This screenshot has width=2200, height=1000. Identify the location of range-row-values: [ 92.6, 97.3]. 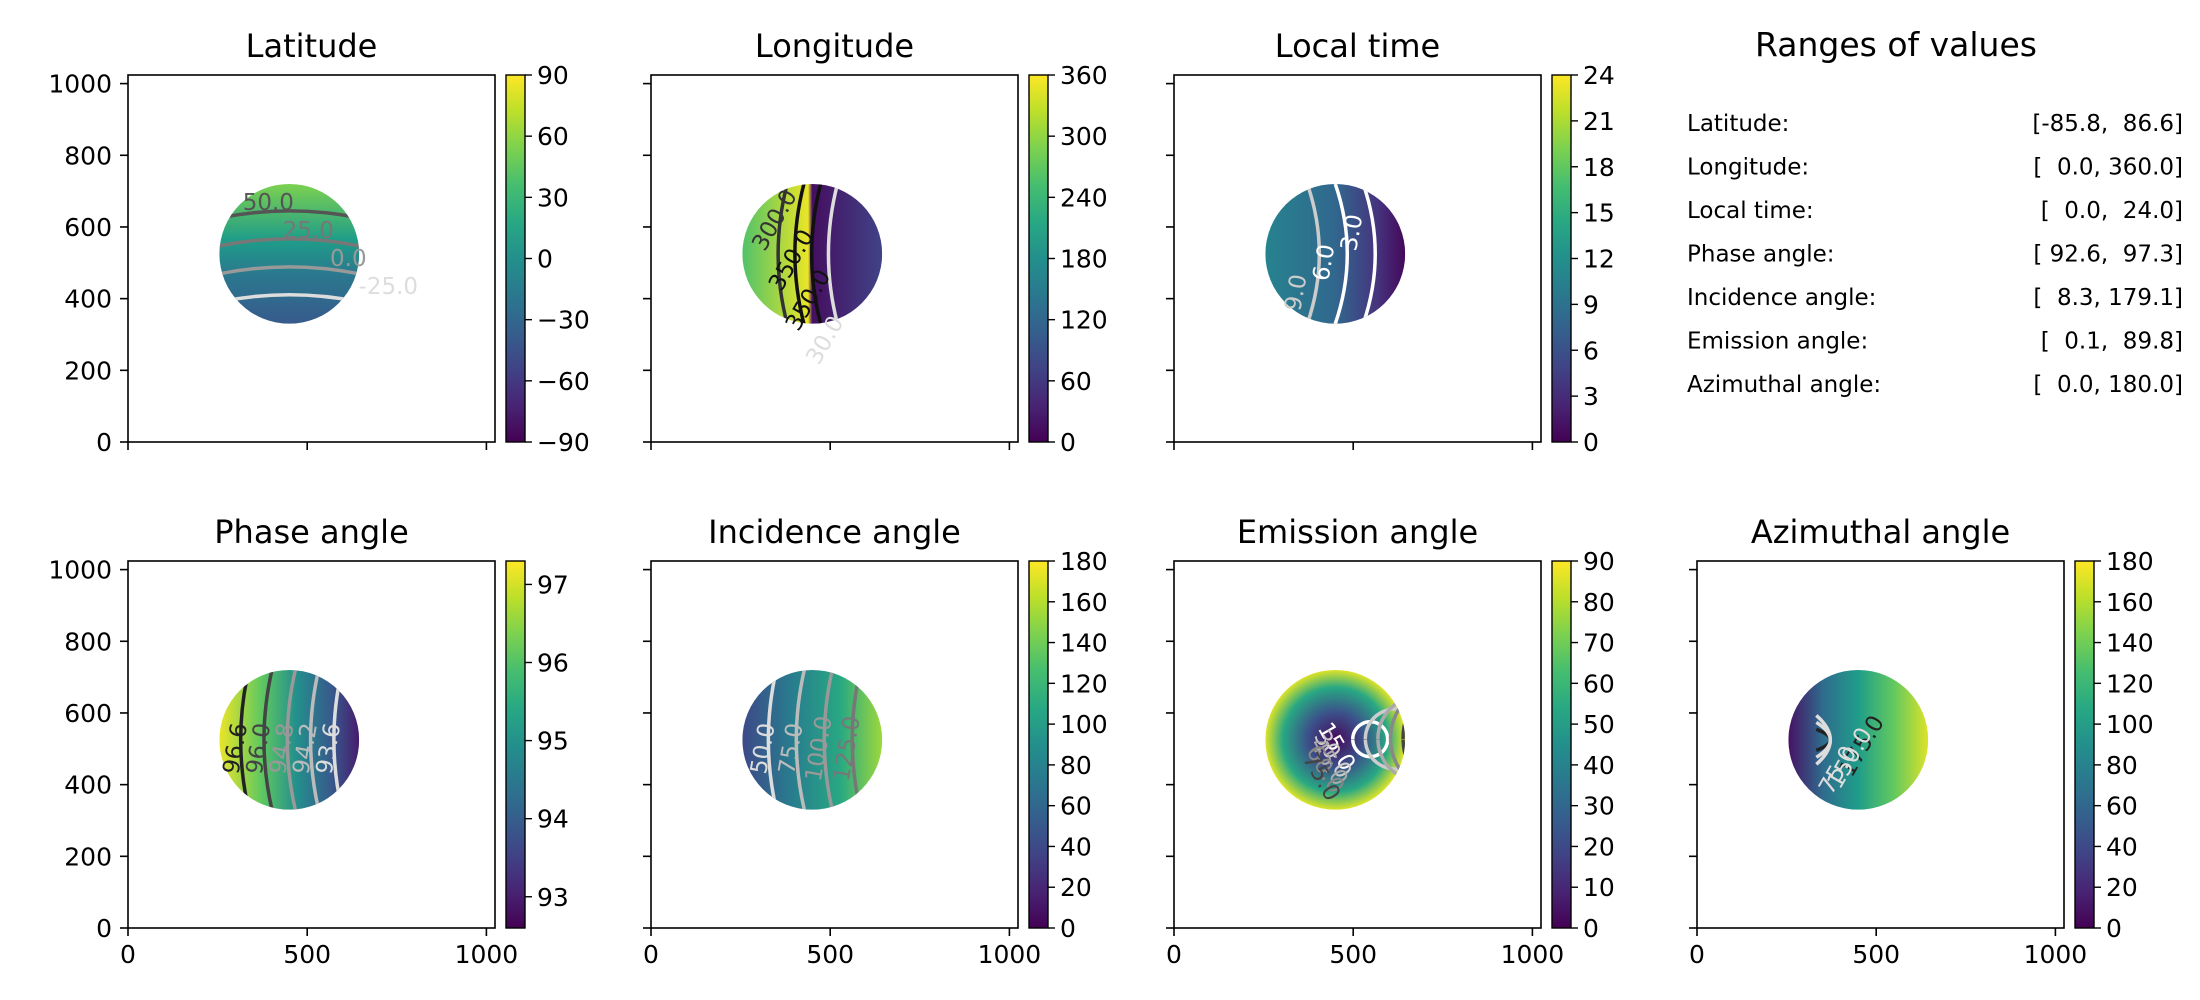
(2108, 255).